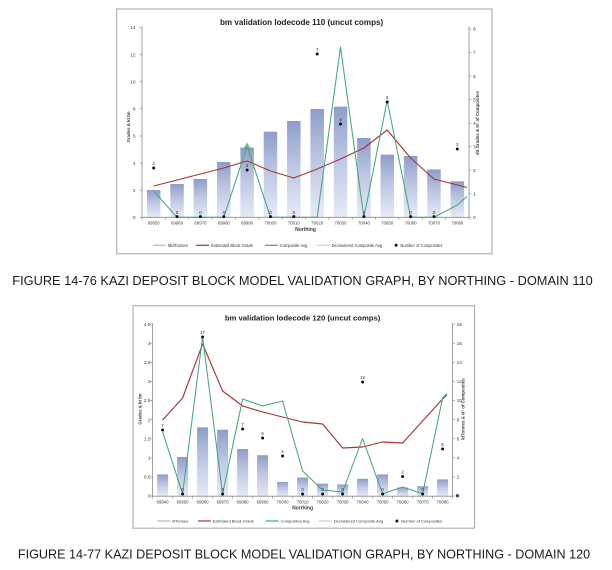 The width and height of the screenshot is (612, 570). What do you see at coordinates (163, 502) in the screenshot?
I see `svg-text: 69940` at bounding box center [163, 502].